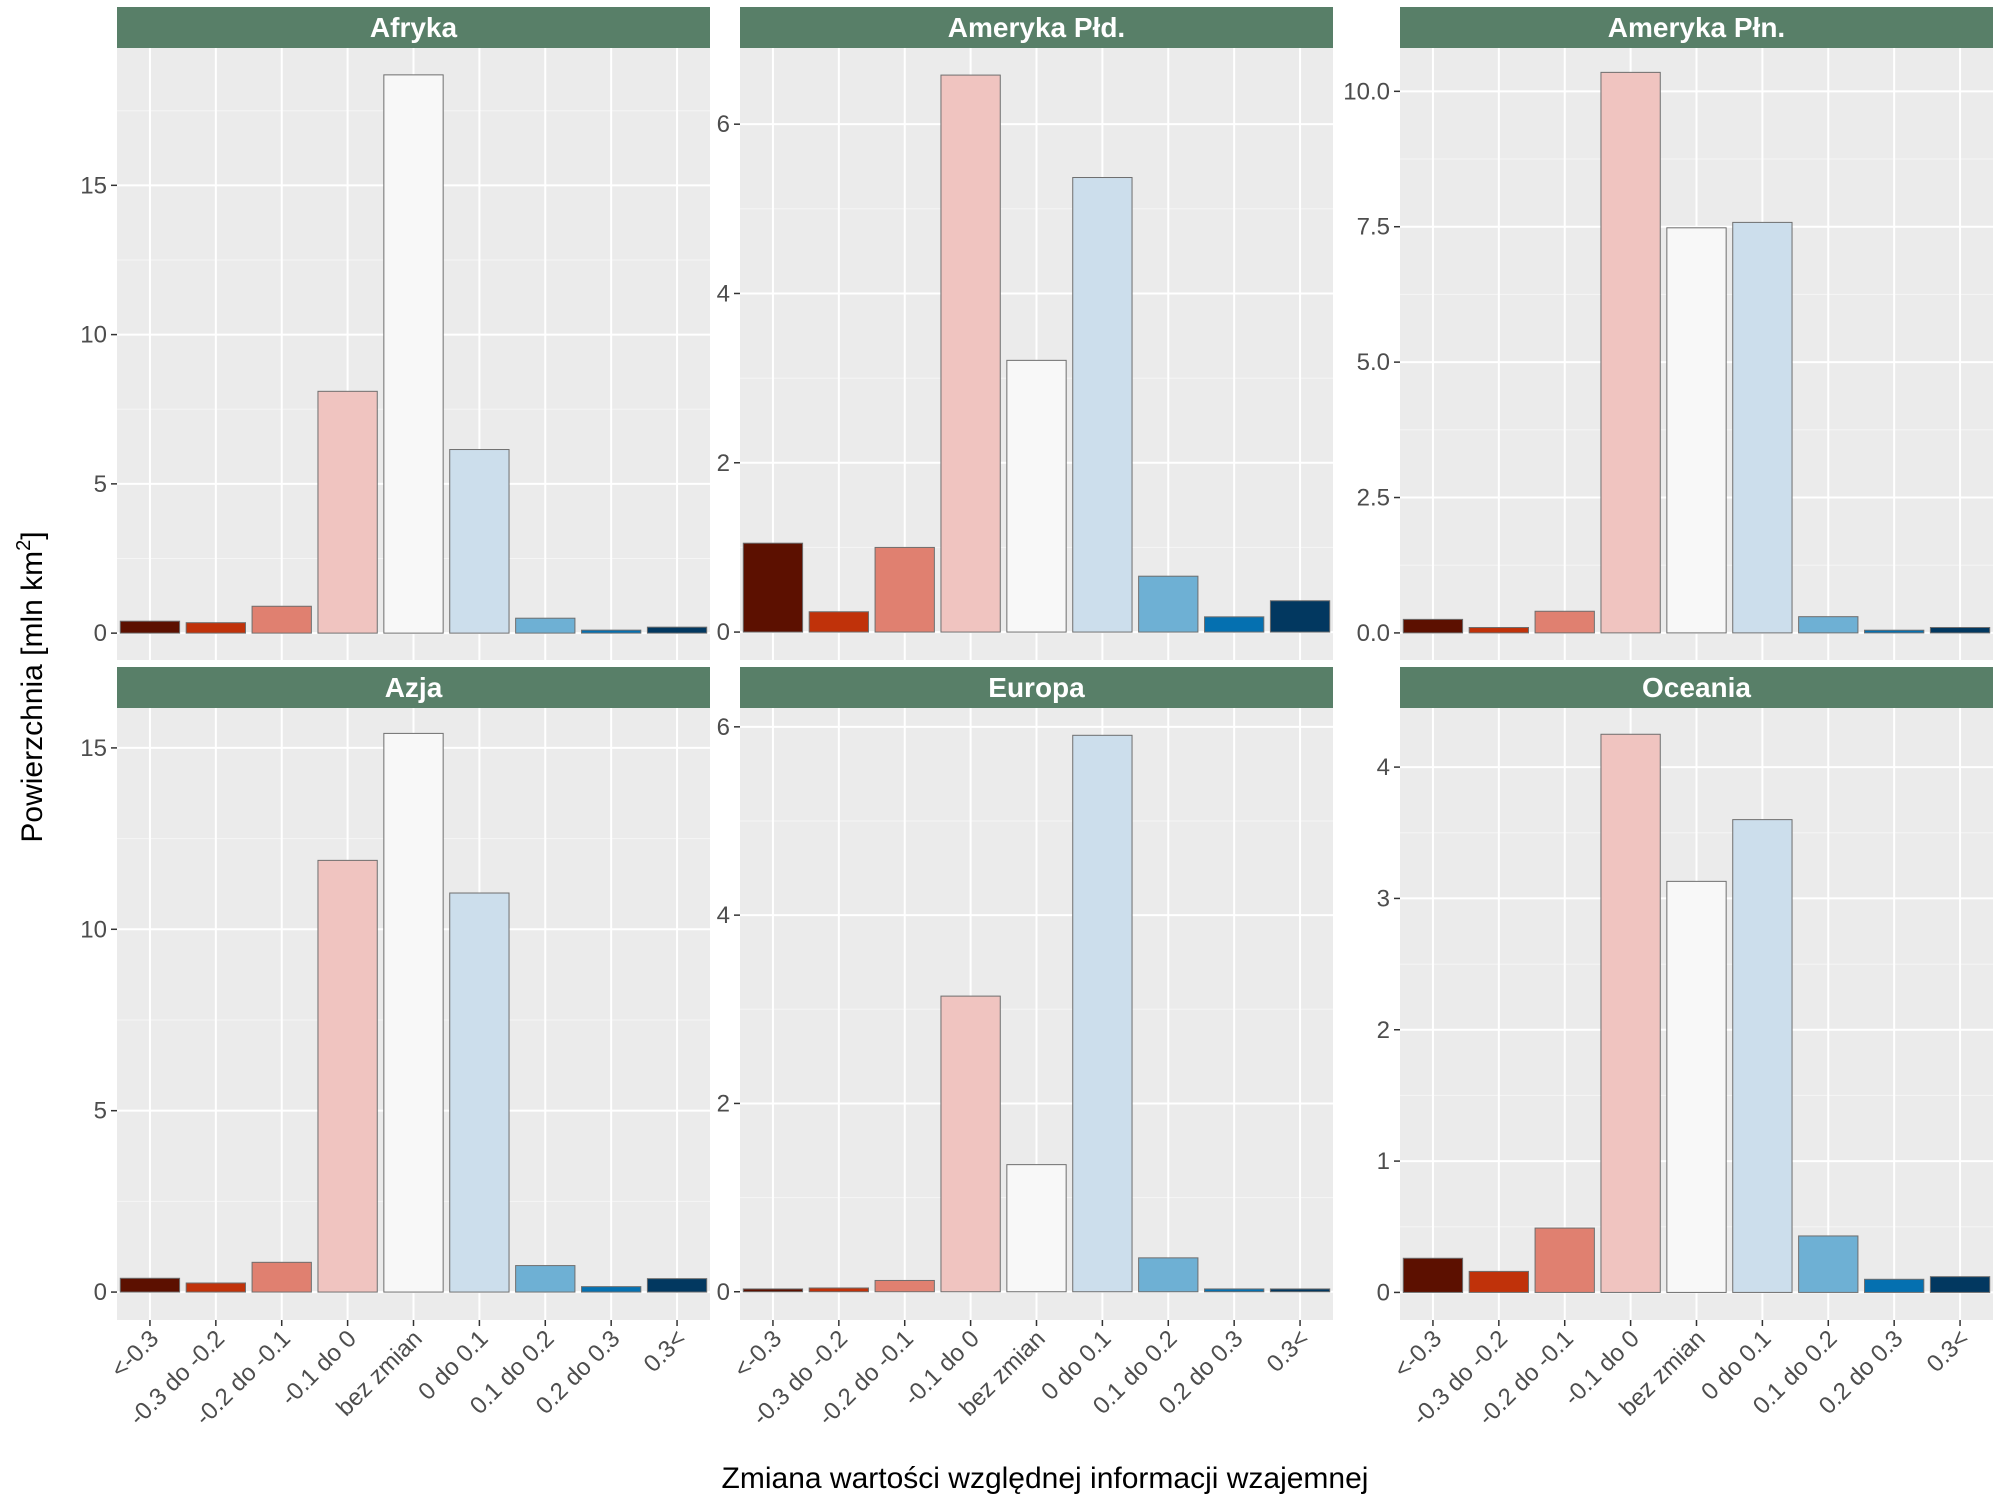 The height and width of the screenshot is (1500, 2000). I want to click on panel-oceania: Oceania 0 1 2 3 4, so click(1685, 993).